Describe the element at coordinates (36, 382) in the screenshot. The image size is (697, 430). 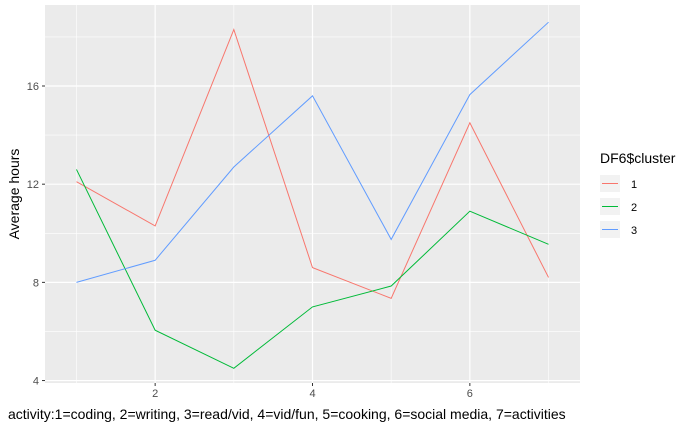
I see `y-tick-label: 4` at that location.